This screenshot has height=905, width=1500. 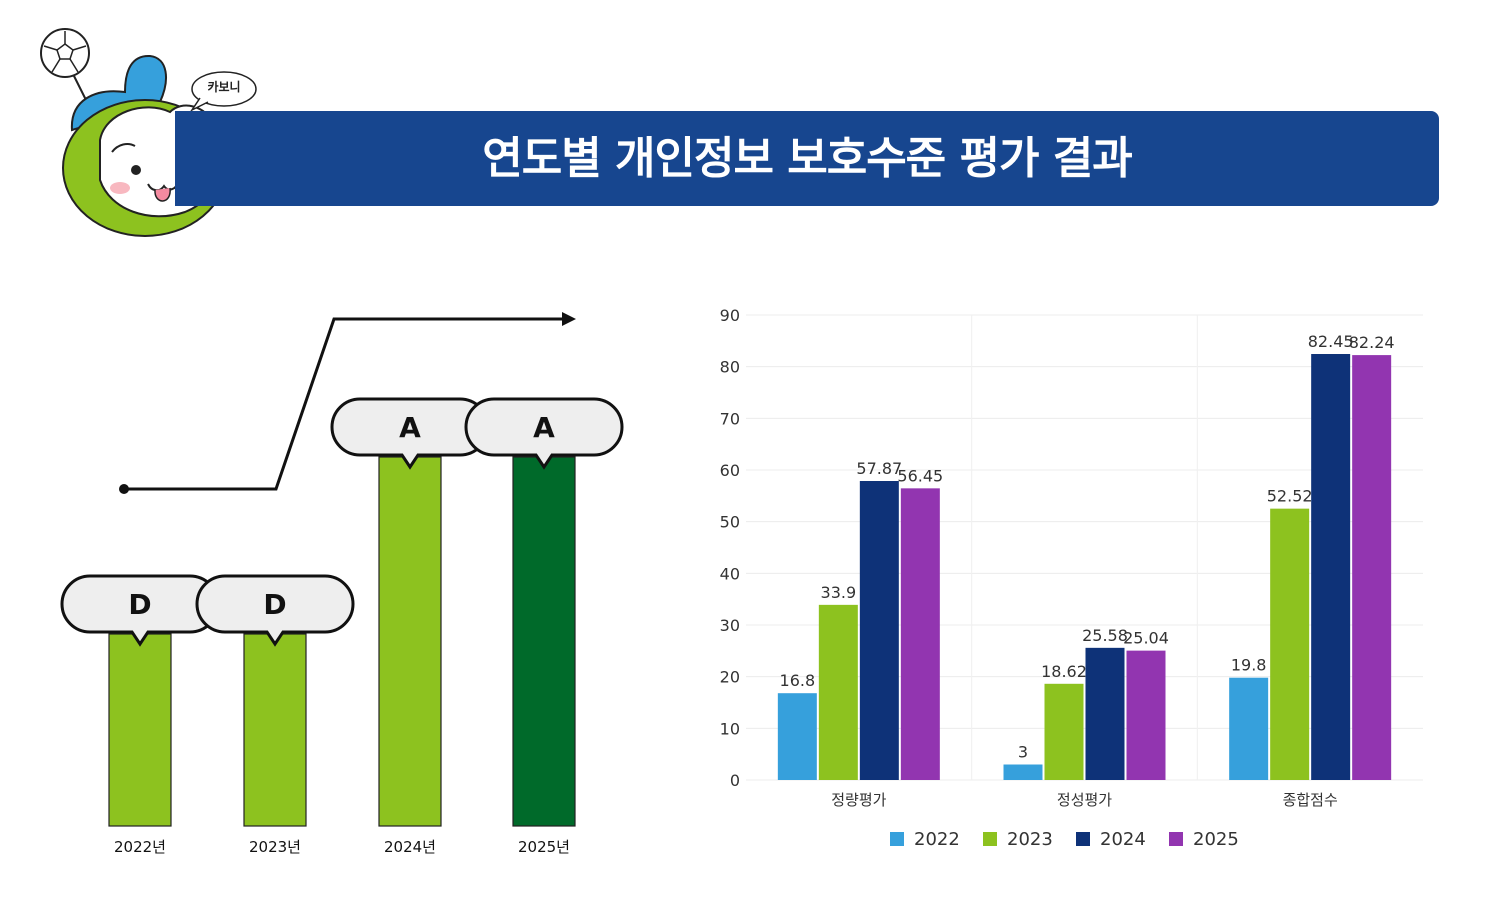 I want to click on year-label: 2024년, so click(x=410, y=847).